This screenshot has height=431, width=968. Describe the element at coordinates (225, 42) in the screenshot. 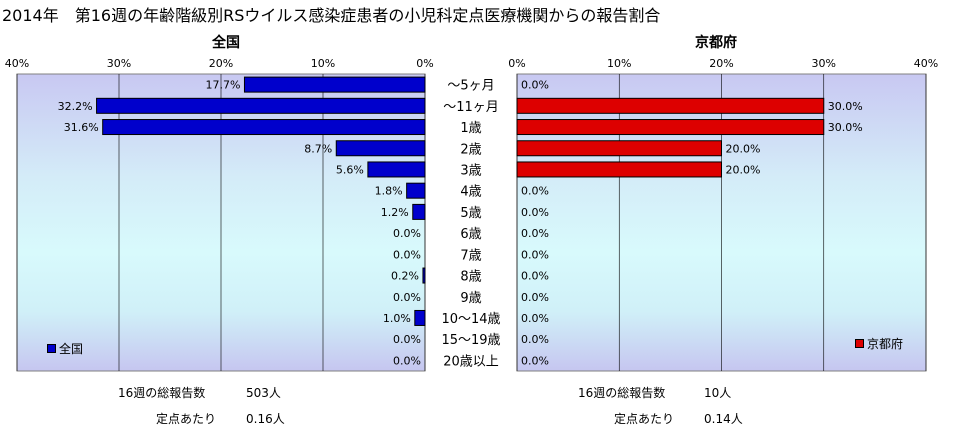

I see `panel-title: 全国` at that location.